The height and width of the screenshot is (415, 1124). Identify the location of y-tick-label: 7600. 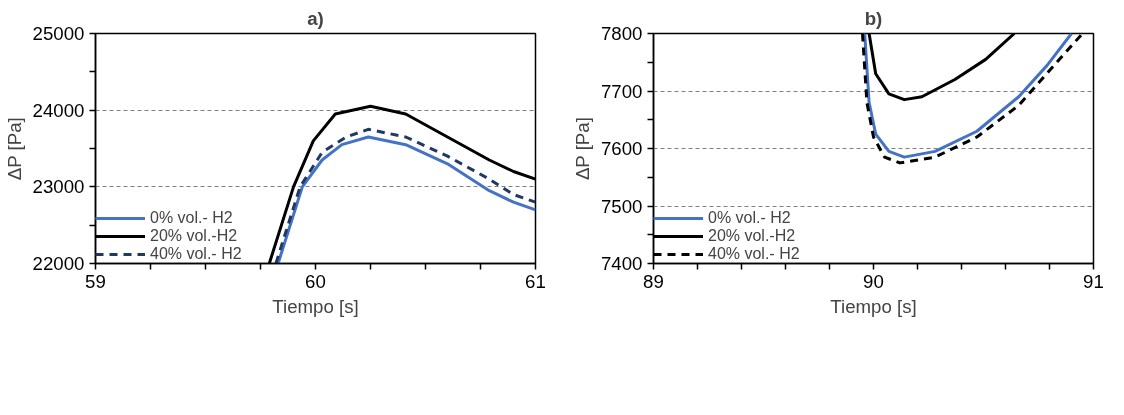
(622, 148).